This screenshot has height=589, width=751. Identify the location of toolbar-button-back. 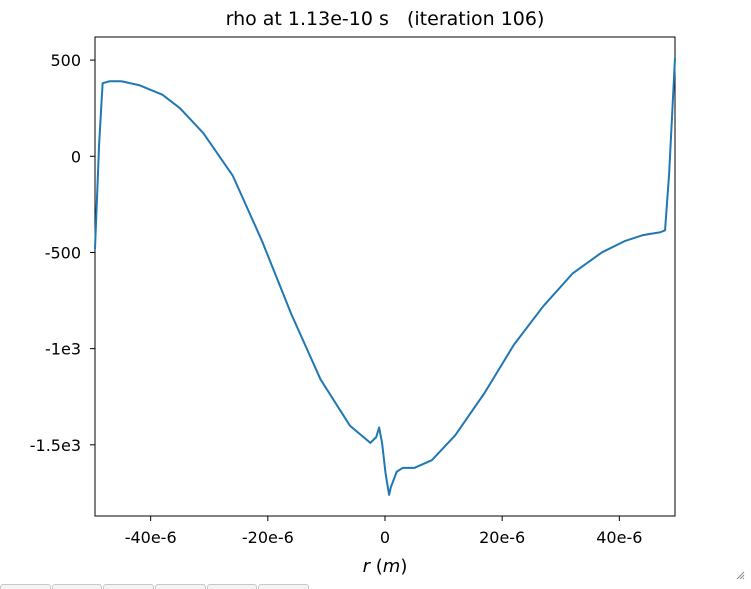
(77, 586).